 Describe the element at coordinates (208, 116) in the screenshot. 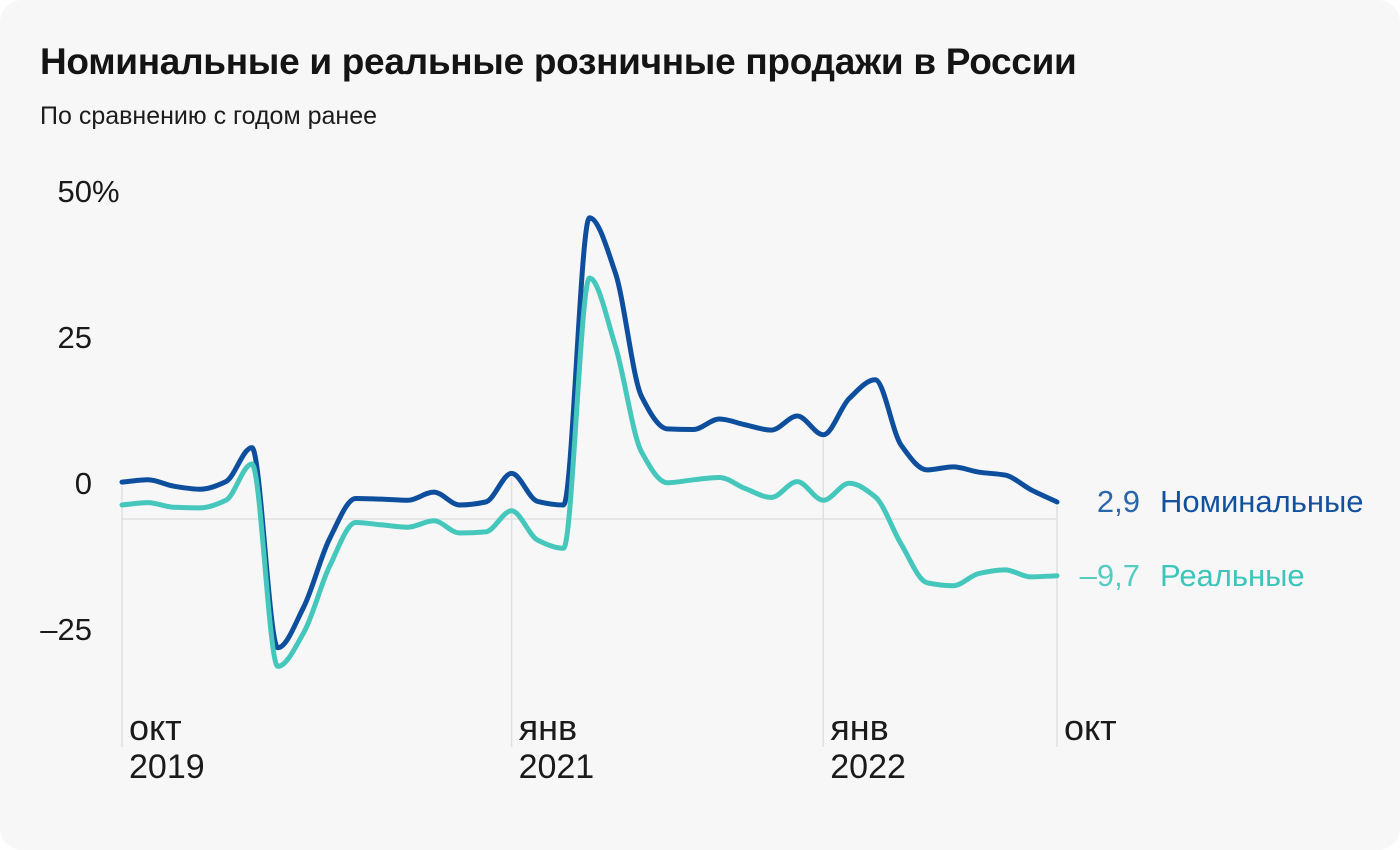

I see `chart-subtitle: По сравнению с годом ранее` at that location.